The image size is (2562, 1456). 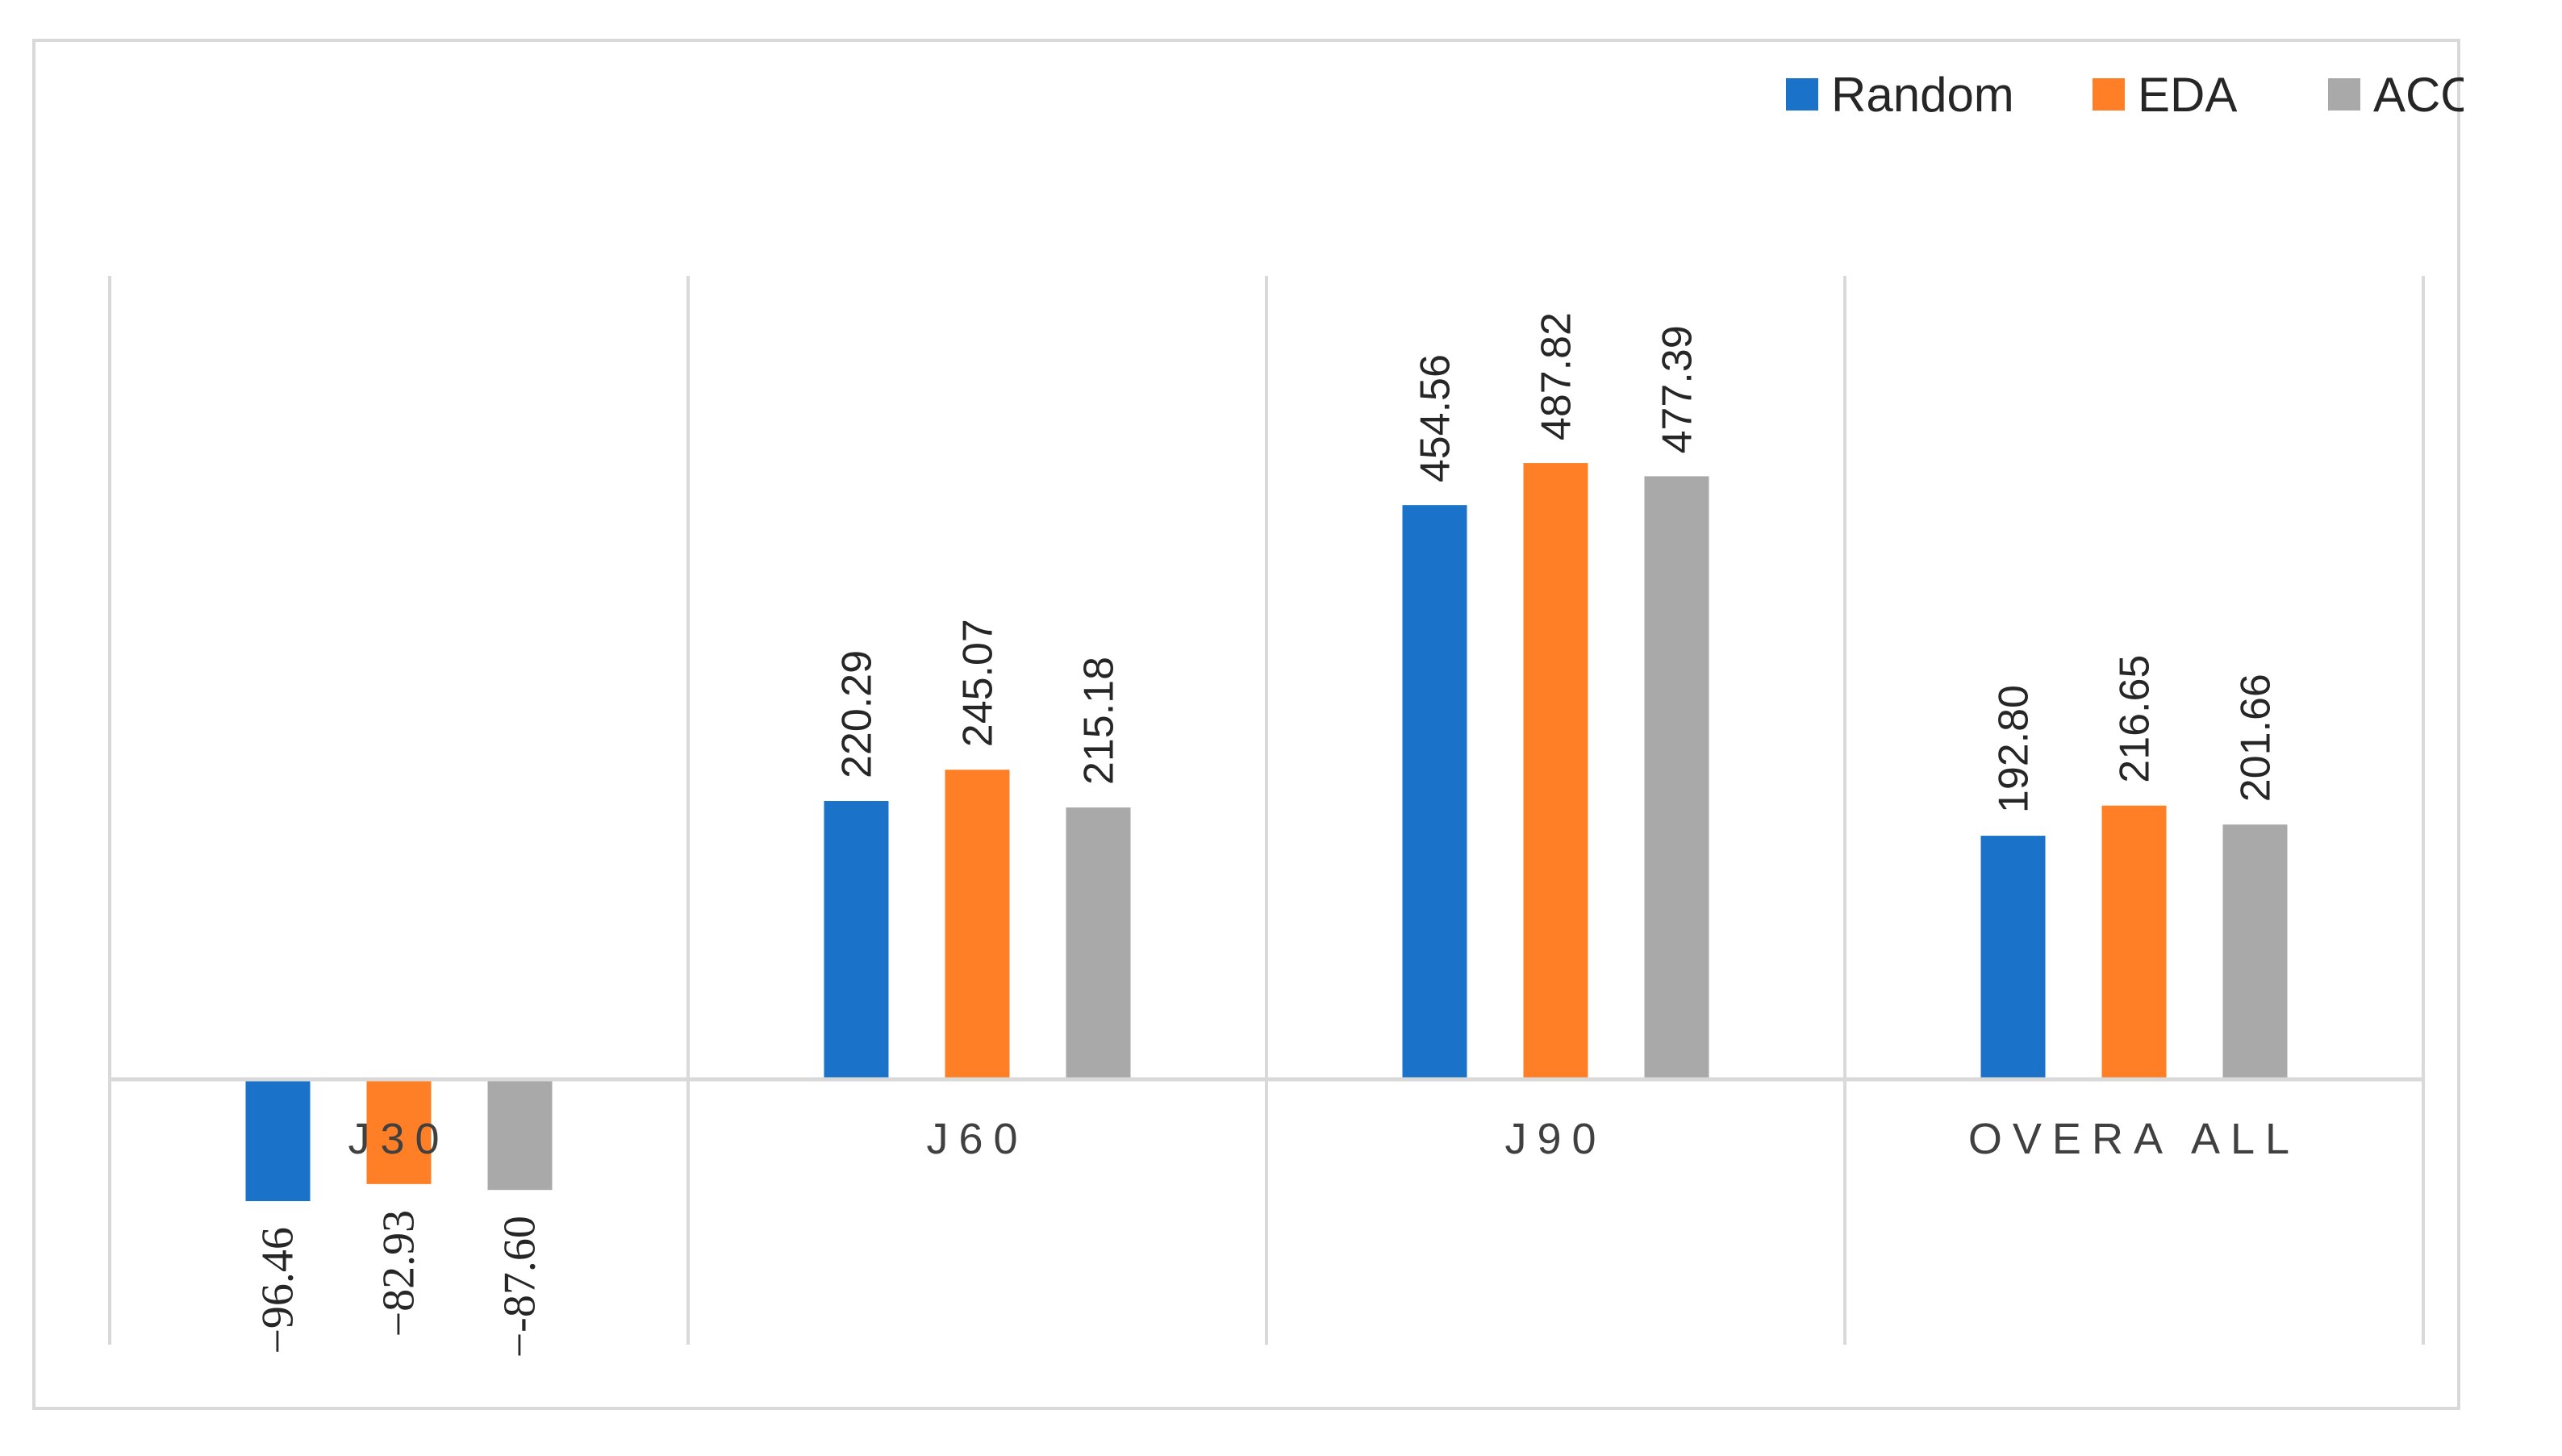 I want to click on bar-aco-overa-all, so click(x=2255, y=952).